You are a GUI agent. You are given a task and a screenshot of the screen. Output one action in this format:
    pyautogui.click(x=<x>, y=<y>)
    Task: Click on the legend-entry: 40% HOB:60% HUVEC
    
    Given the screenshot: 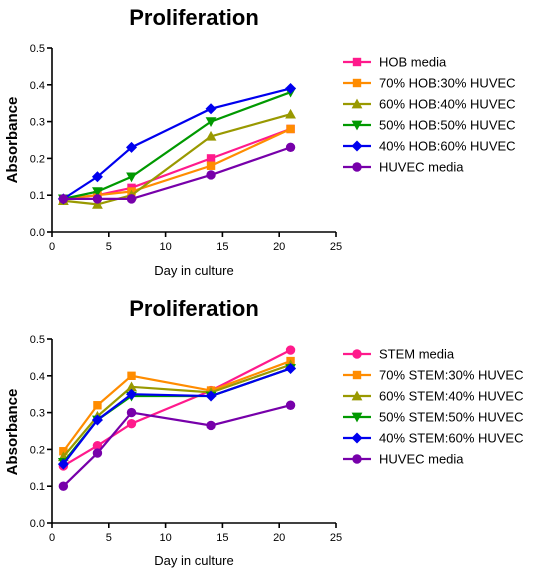 What is the action you would take?
    pyautogui.click(x=429, y=146)
    